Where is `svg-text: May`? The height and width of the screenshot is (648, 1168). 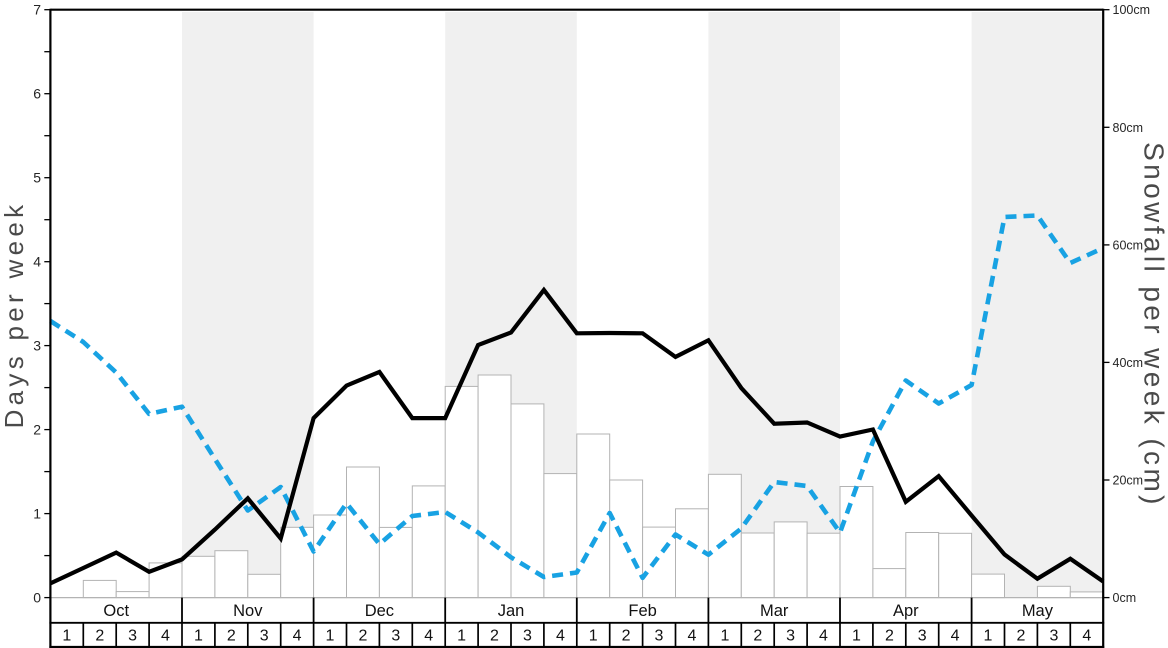
svg-text: May is located at coordinates (1038, 611).